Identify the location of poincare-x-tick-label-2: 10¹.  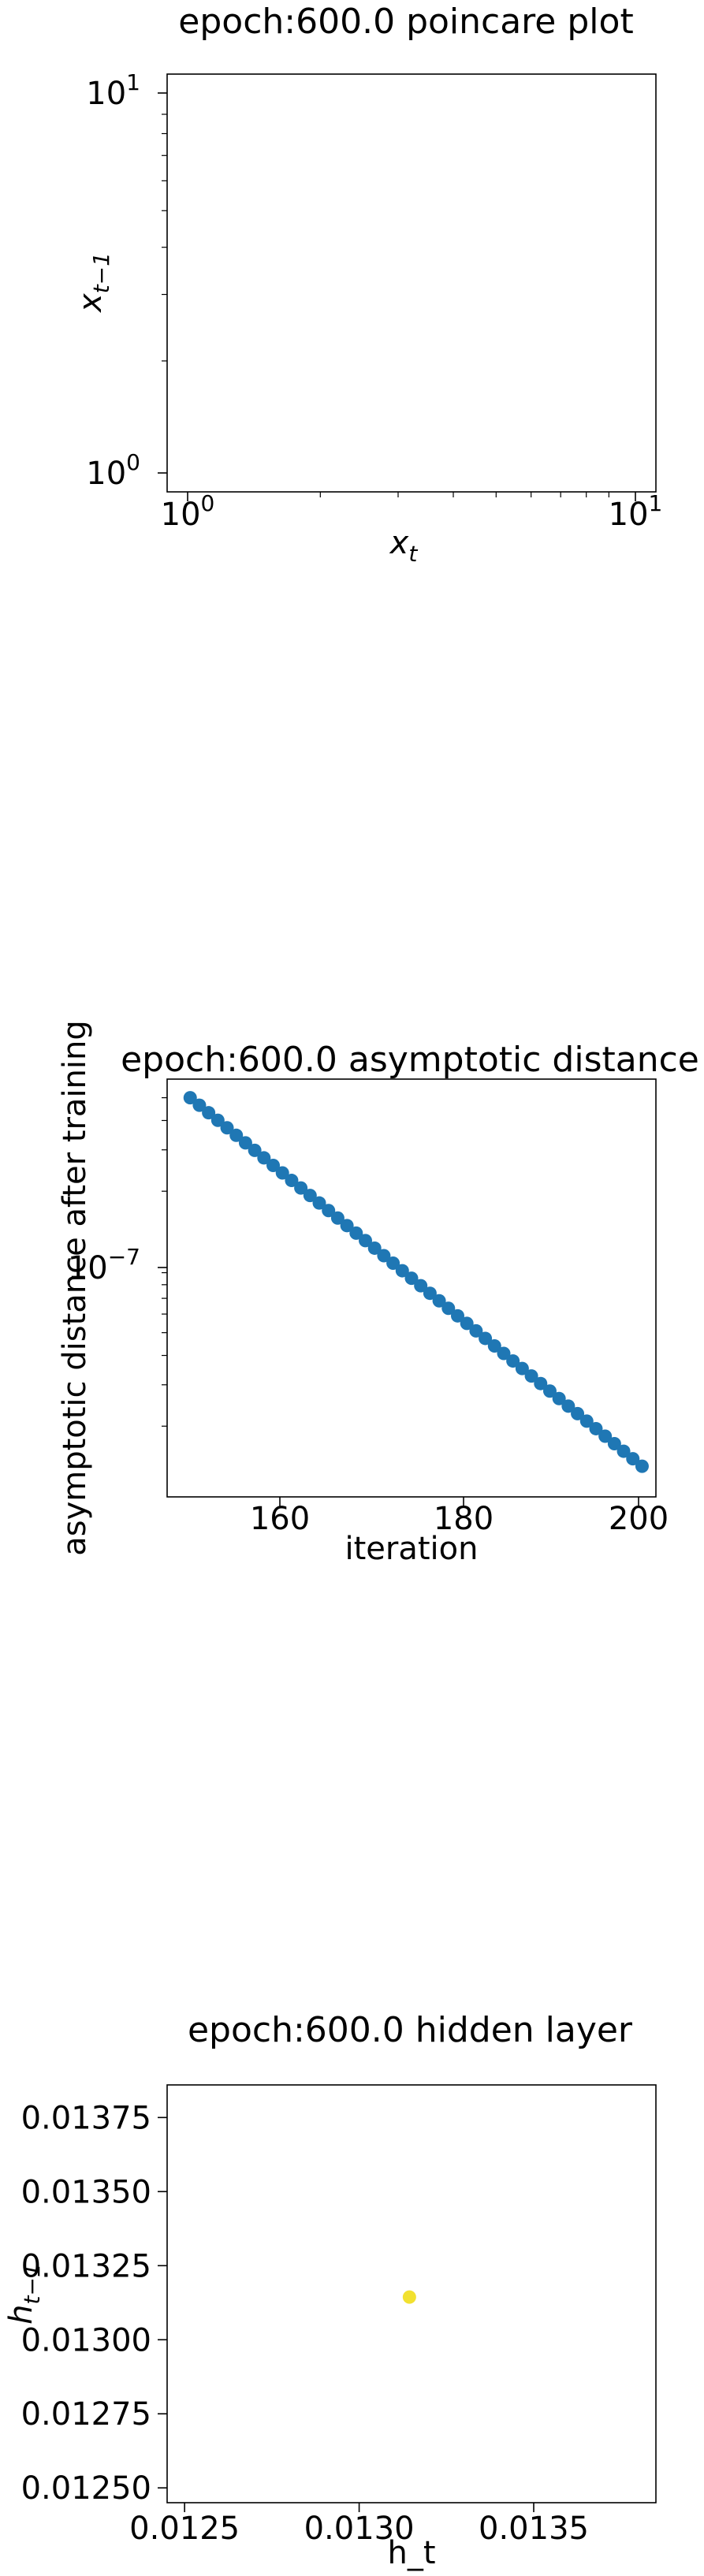
(636, 511).